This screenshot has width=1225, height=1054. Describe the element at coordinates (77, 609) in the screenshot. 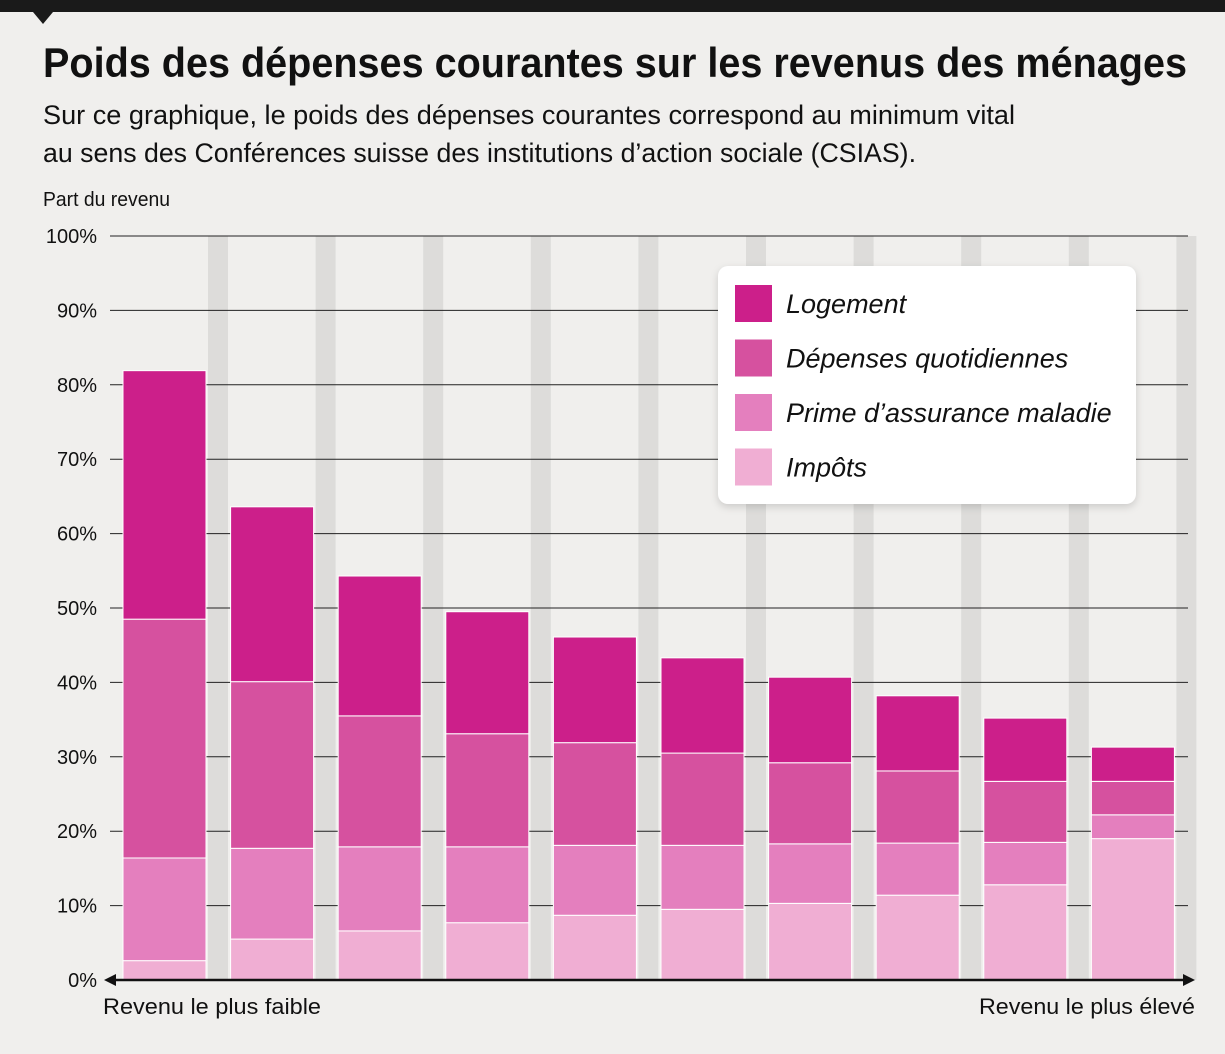

I see `y-tick-label: 50%` at that location.